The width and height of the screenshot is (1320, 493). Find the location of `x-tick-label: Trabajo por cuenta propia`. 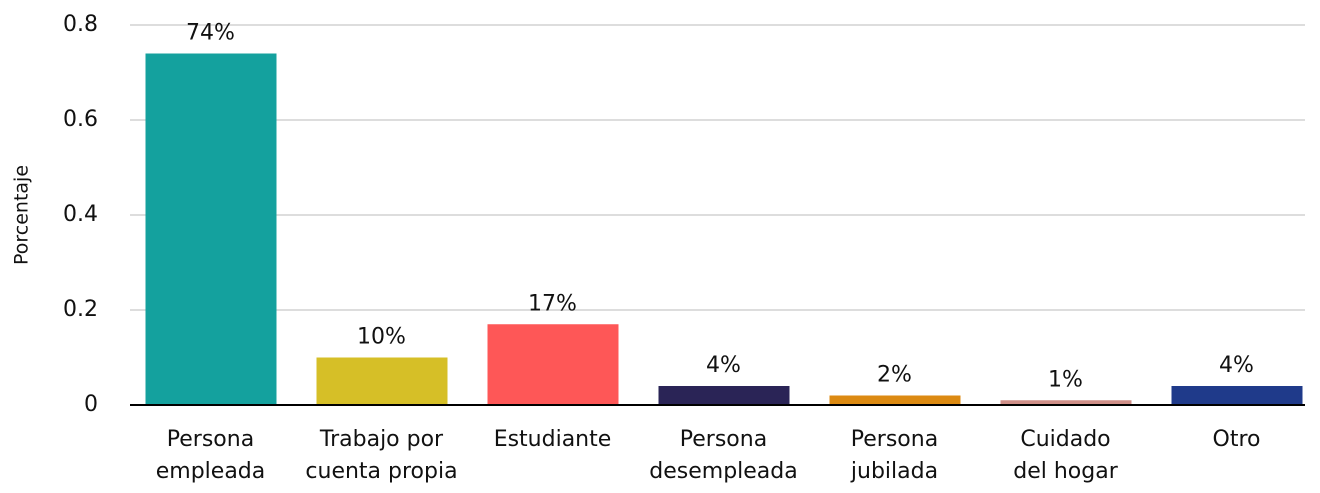

x-tick-label: Trabajo por cuenta propia is located at coordinates (381, 455).